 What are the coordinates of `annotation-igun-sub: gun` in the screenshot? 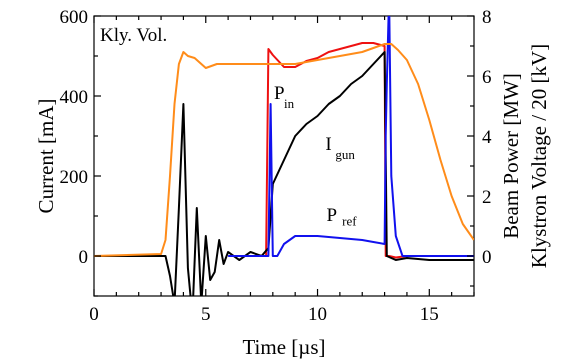 It's located at (345, 154).